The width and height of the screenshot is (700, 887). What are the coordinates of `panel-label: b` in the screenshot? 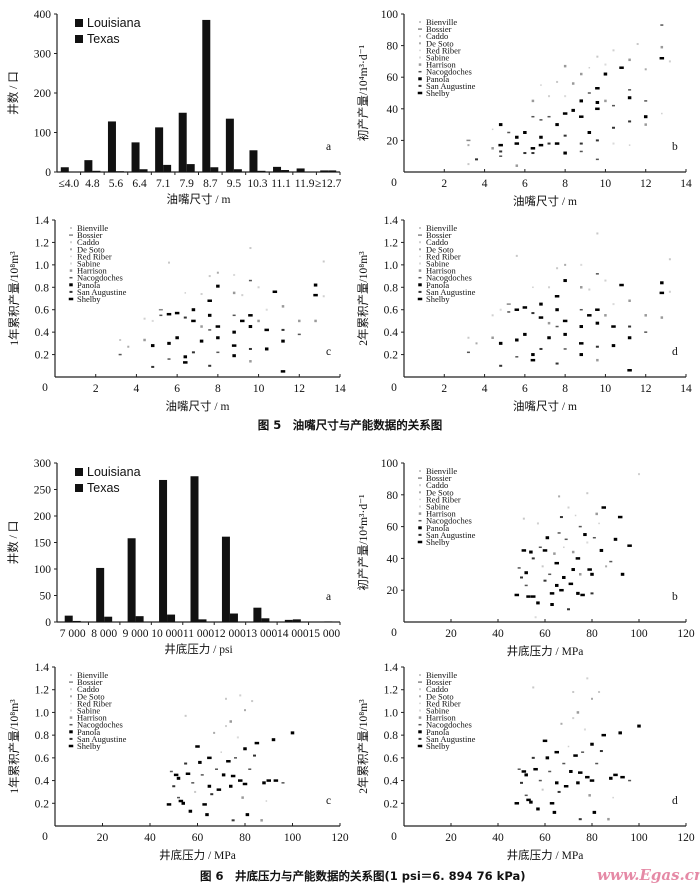 It's located at (675, 147).